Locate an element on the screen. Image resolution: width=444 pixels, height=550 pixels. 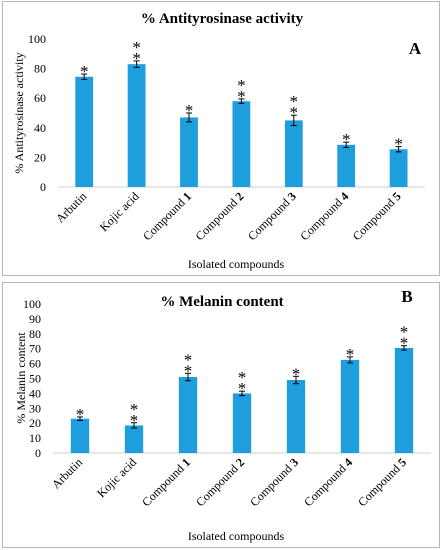
y-axis-label: % Melanin content is located at coordinates (21, 378).